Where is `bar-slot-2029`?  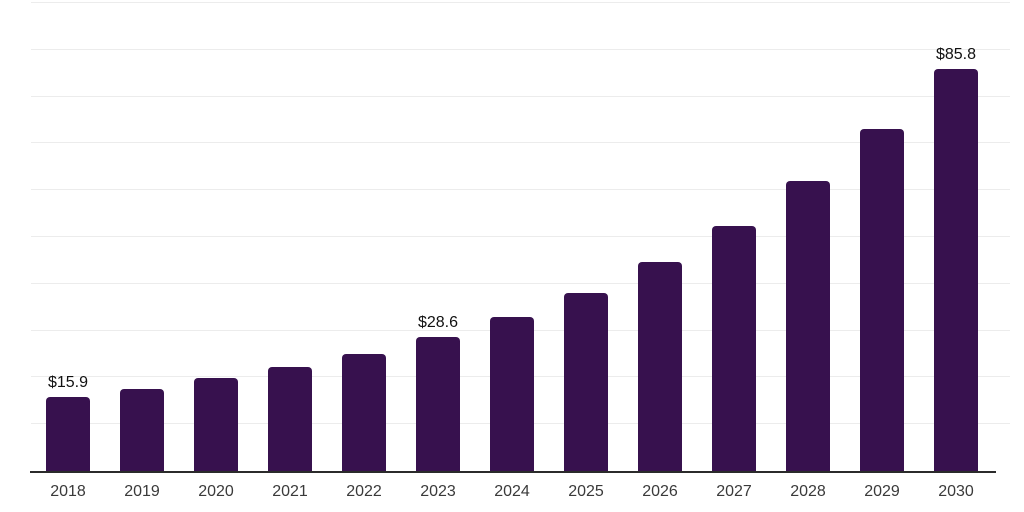 bar-slot-2029 is located at coordinates (882, 237).